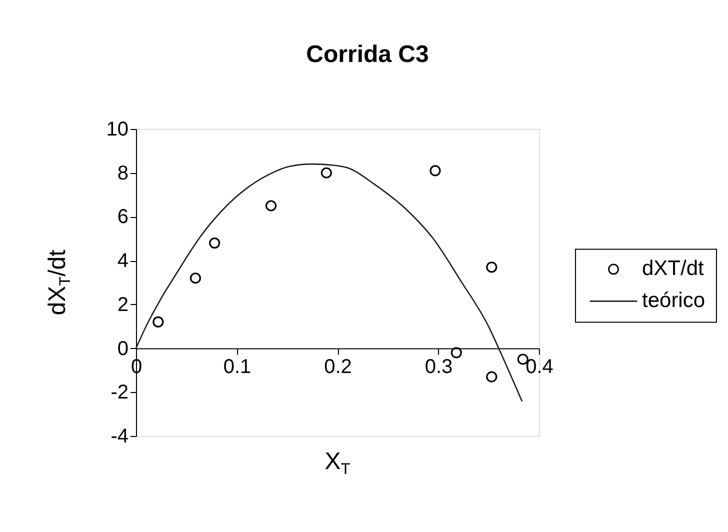 The height and width of the screenshot is (532, 728). I want to click on y-axis-title: dXT/dt, so click(59, 282).